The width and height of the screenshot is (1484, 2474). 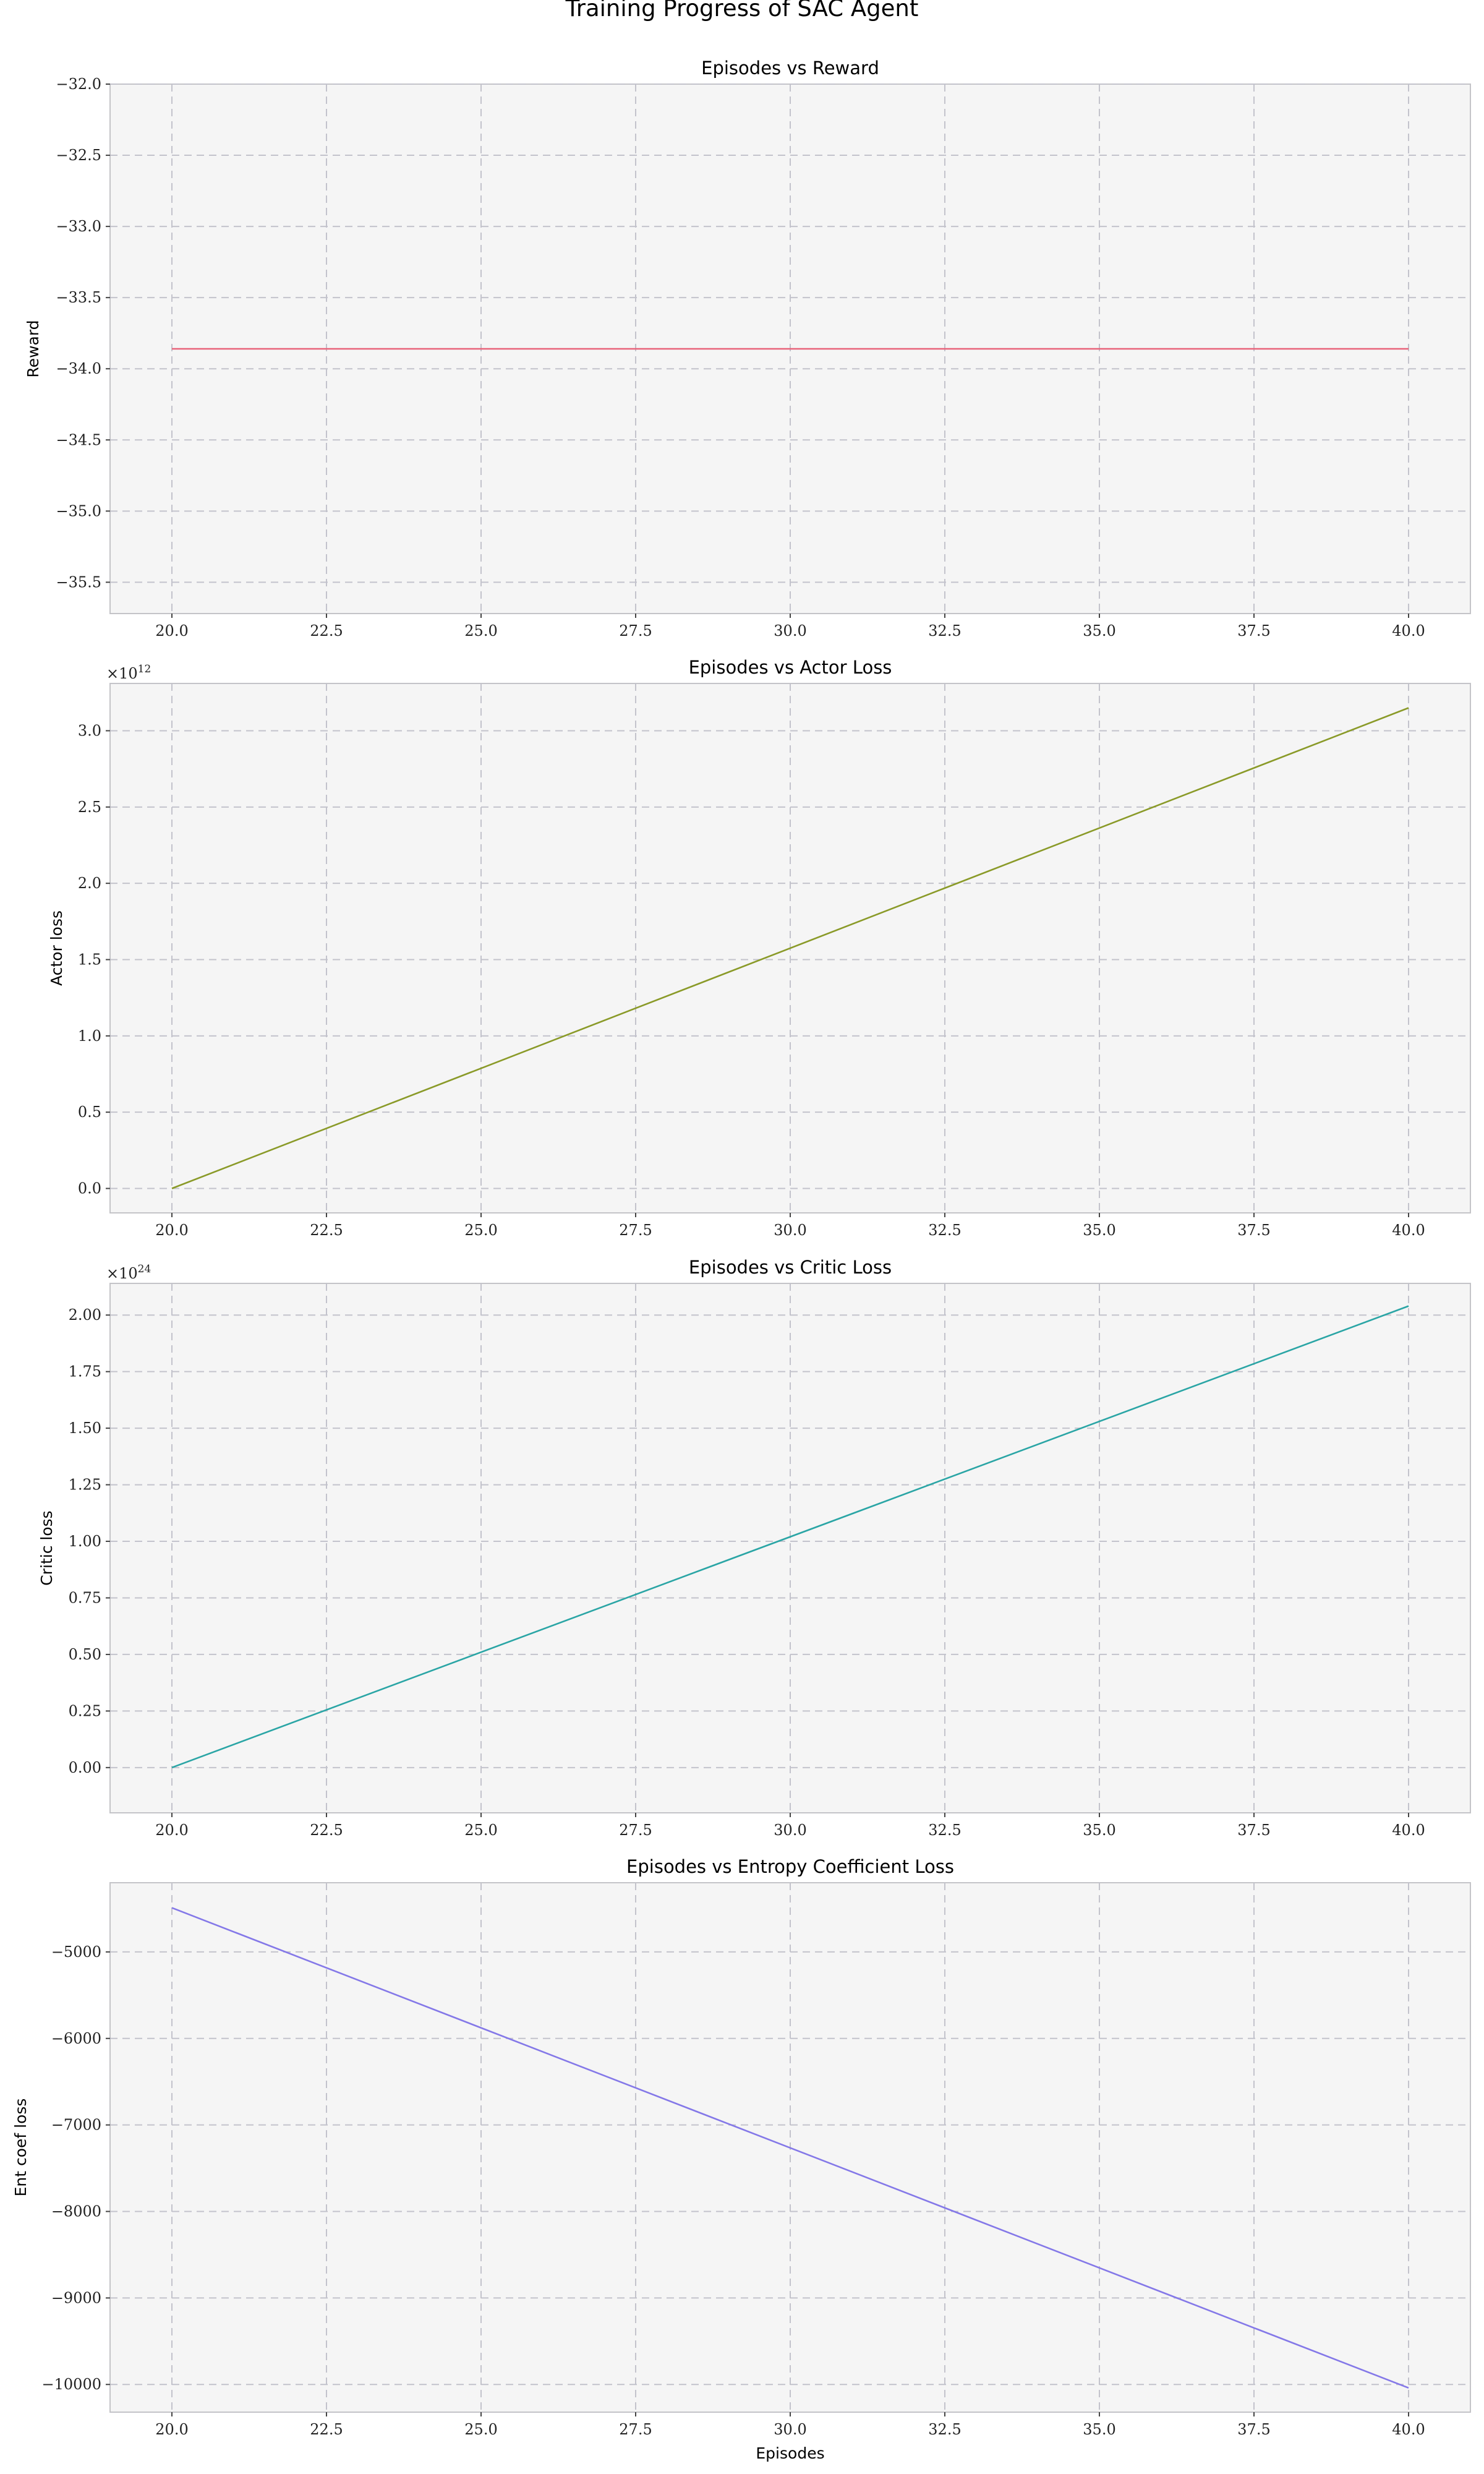 I want to click on y-tick-label: 0.00, so click(x=85, y=1767).